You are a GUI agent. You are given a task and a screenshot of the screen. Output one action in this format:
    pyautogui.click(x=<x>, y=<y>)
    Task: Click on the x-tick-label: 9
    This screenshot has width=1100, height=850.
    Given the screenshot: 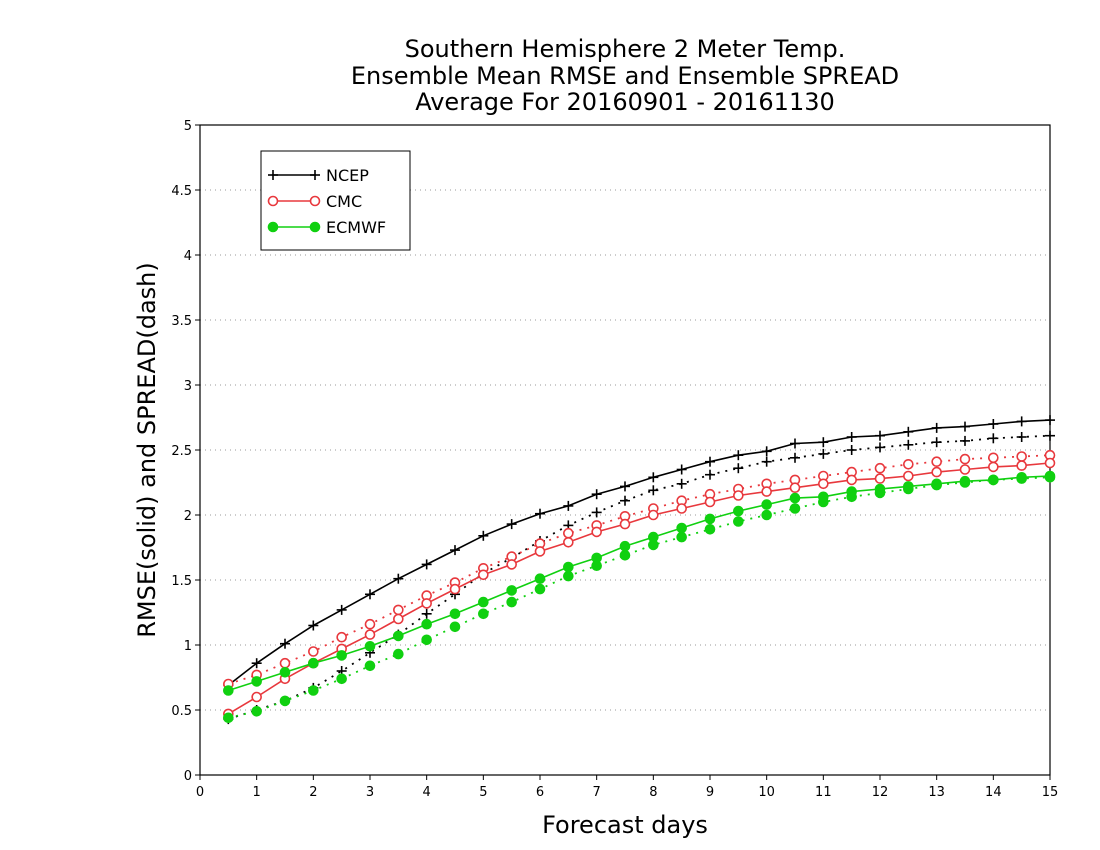 What is the action you would take?
    pyautogui.click(x=710, y=792)
    